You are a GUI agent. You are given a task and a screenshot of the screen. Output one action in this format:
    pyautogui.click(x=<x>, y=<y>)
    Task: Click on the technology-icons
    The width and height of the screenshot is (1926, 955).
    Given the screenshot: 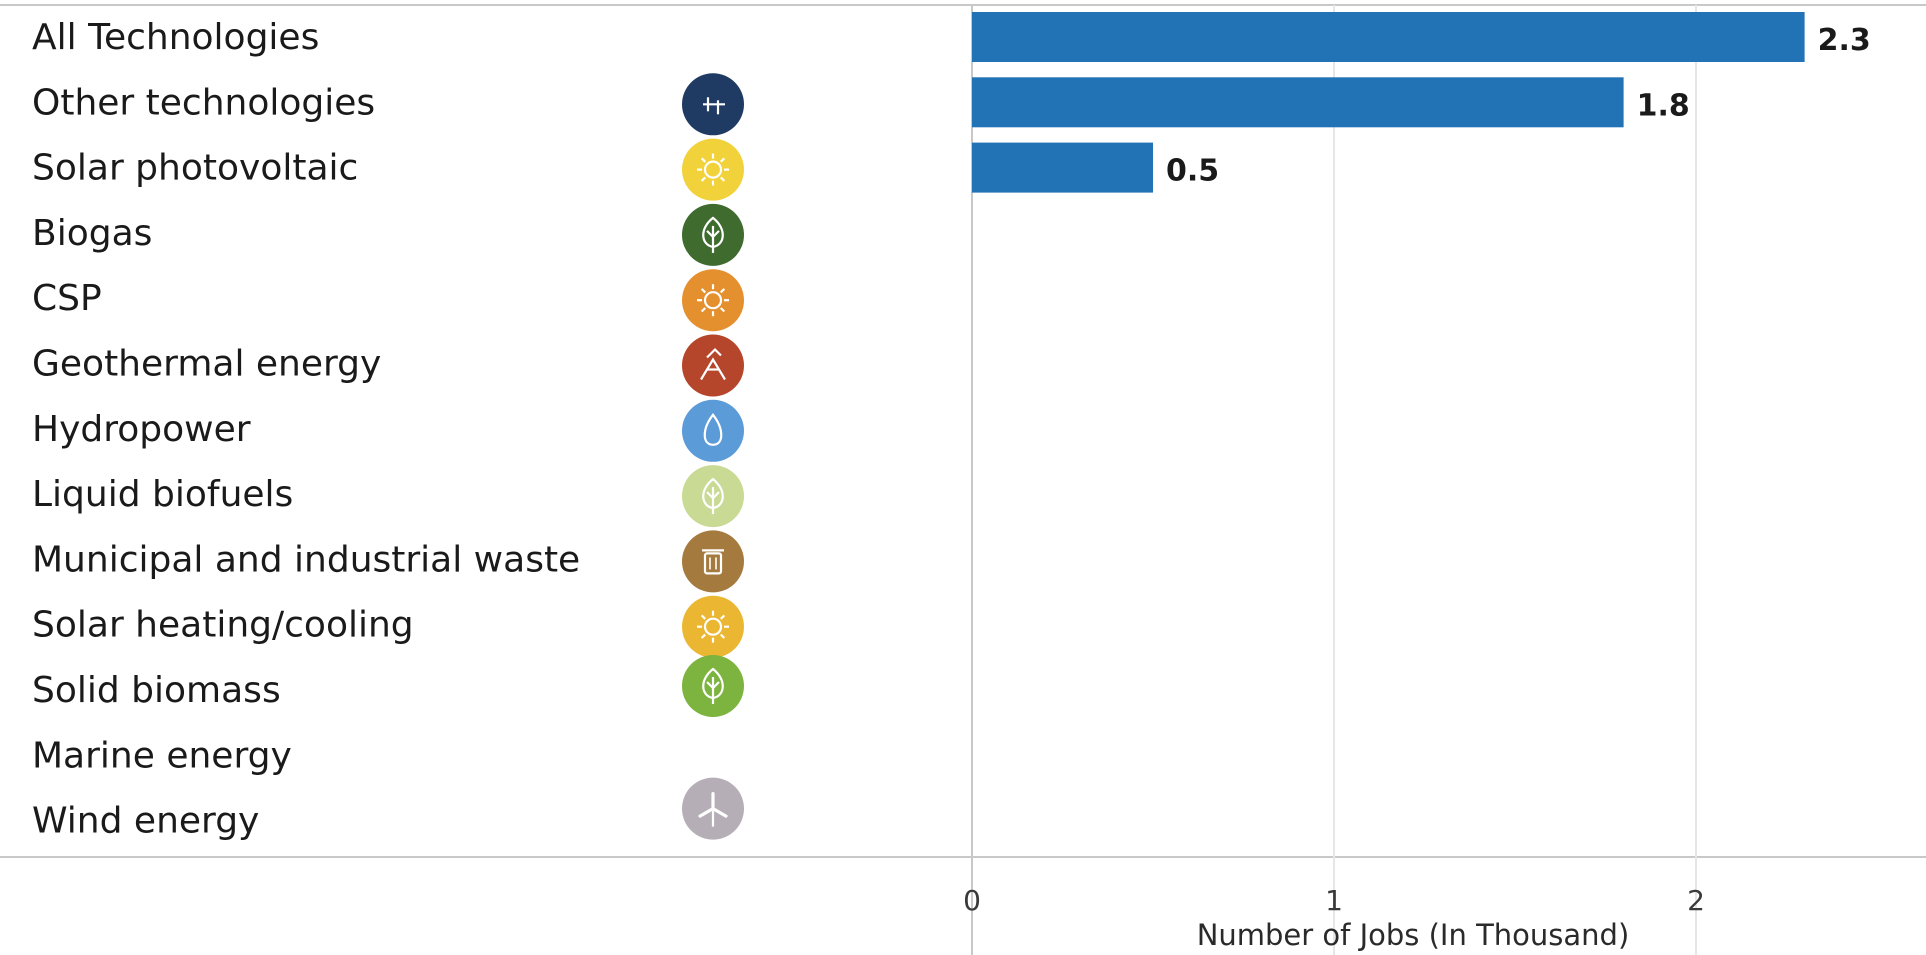 What is the action you would take?
    pyautogui.click(x=713, y=456)
    